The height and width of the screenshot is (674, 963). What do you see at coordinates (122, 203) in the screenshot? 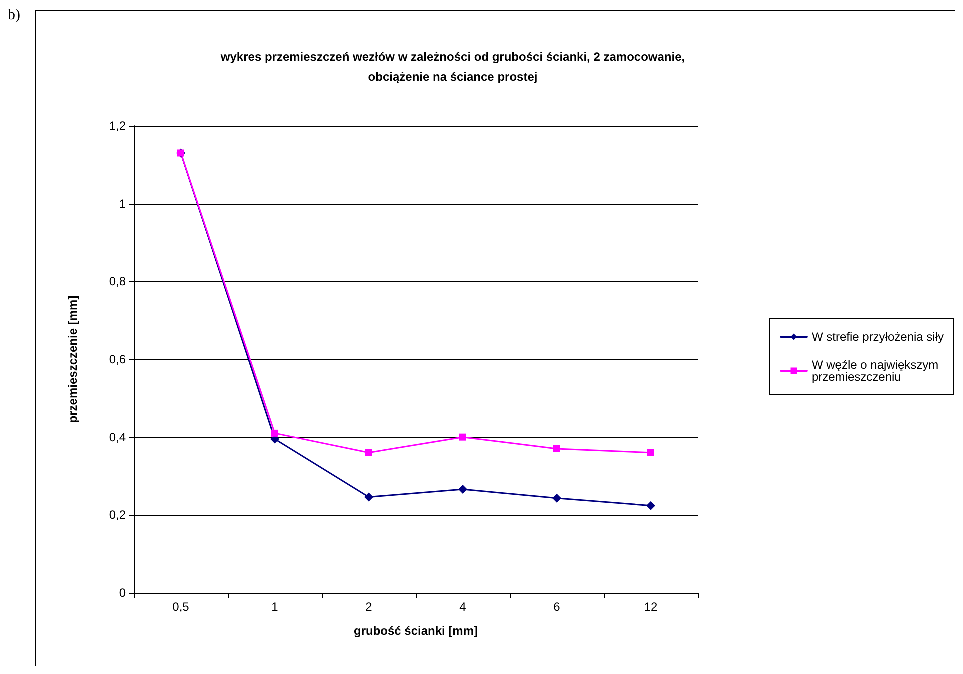
I see `y-tick-label: 1` at bounding box center [122, 203].